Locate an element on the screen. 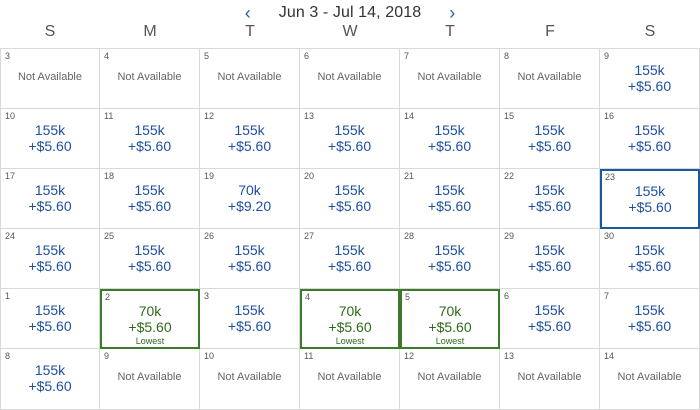  calendar-day-cell: 12 155k +$5.60 is located at coordinates (250, 139).